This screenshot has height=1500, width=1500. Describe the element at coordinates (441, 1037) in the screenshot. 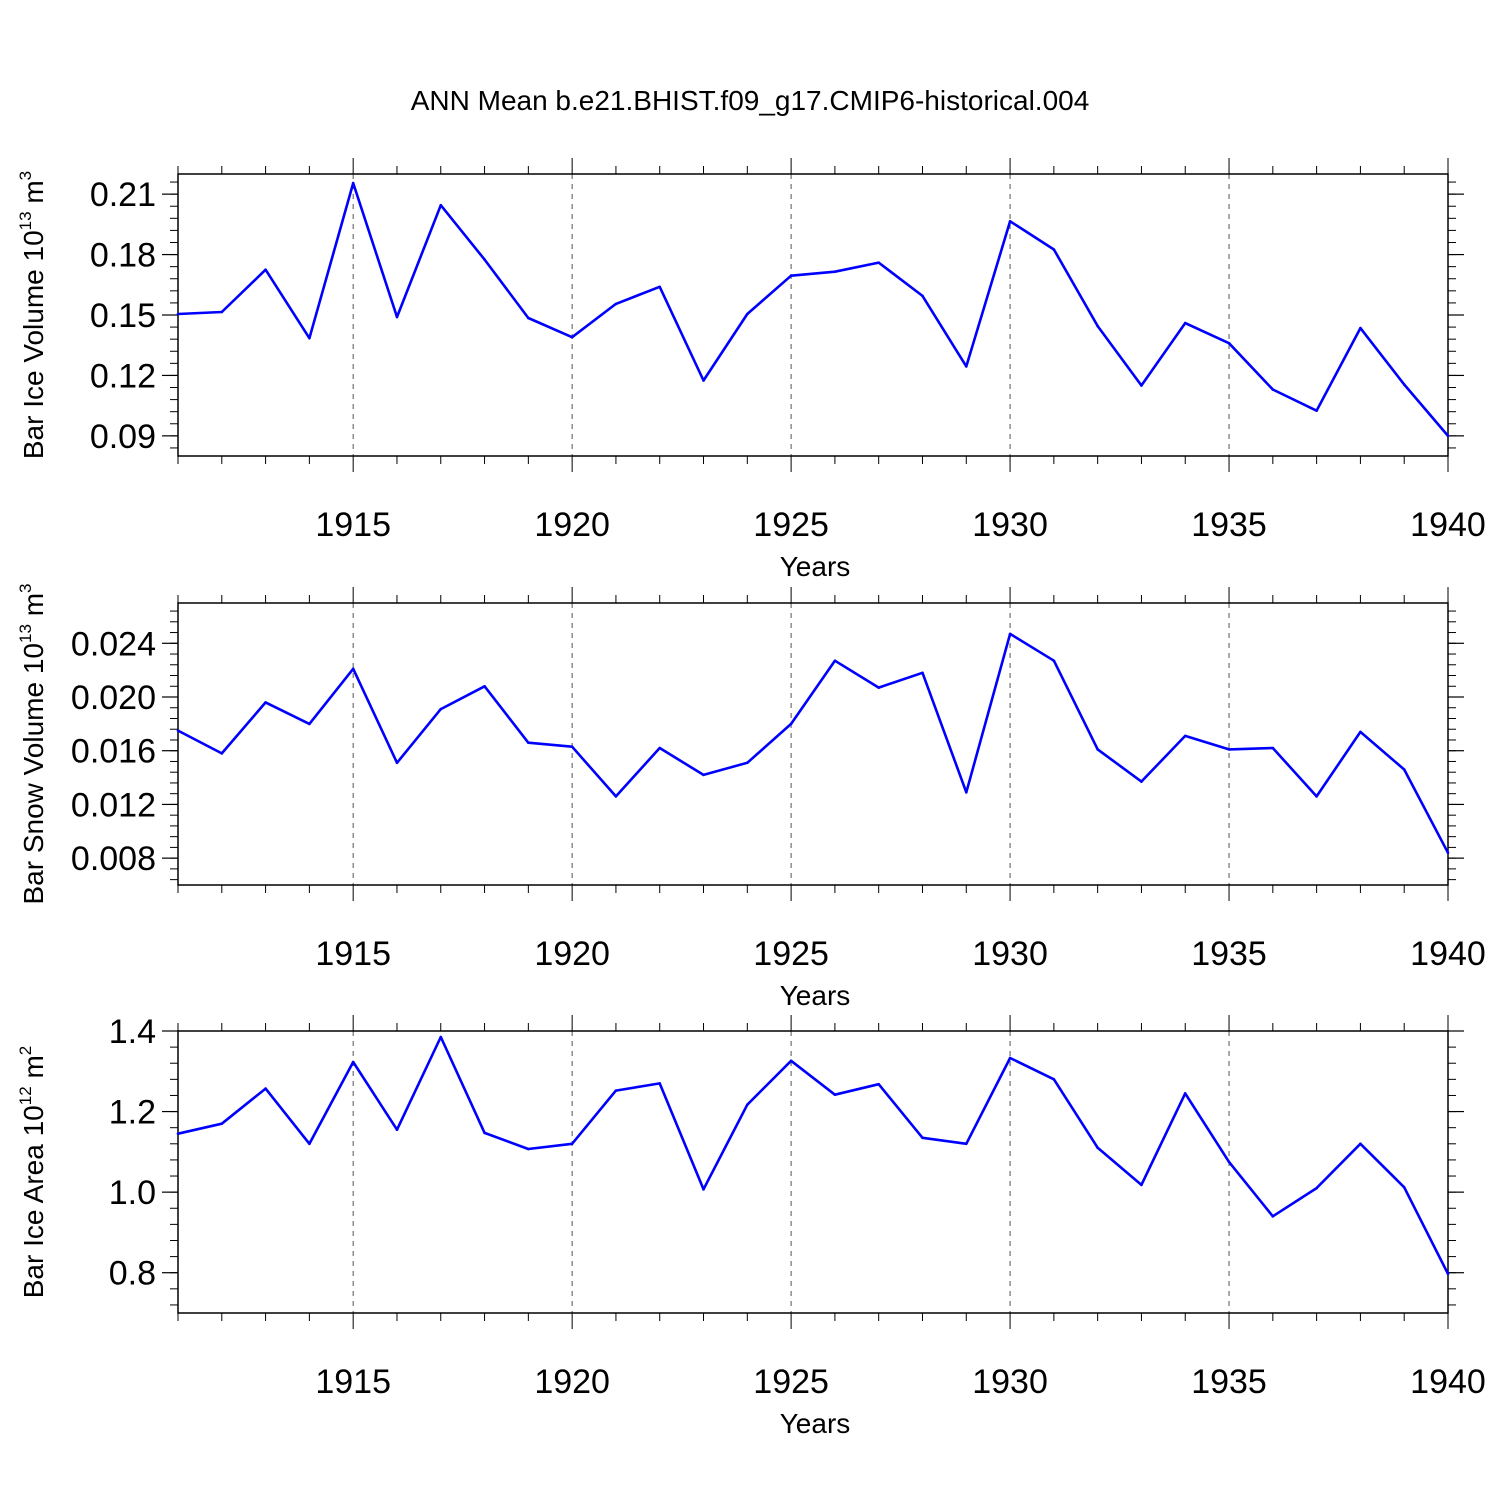

I see `data-point-ice-area-1917` at that location.